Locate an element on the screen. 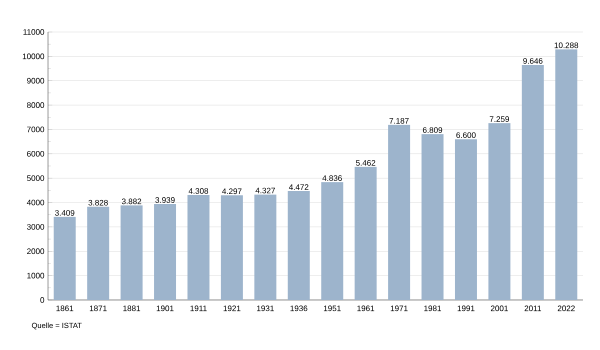  data-label: 3.882 is located at coordinates (132, 201).